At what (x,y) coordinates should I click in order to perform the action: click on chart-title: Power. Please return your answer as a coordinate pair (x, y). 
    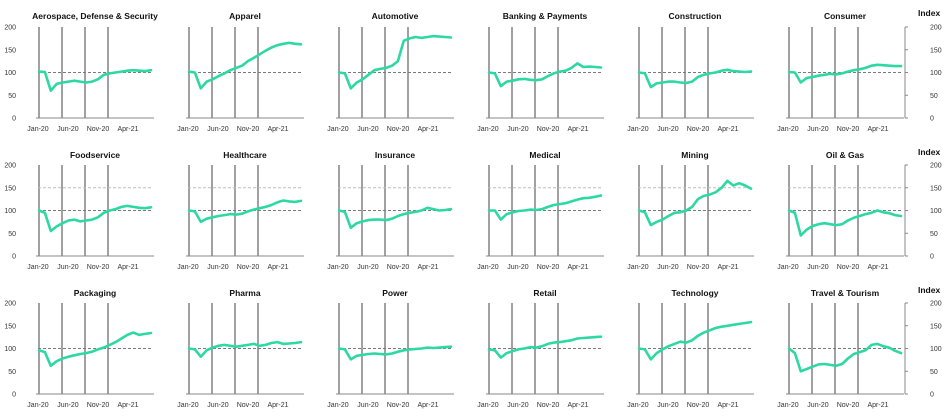
    Looking at the image, I should click on (395, 293).